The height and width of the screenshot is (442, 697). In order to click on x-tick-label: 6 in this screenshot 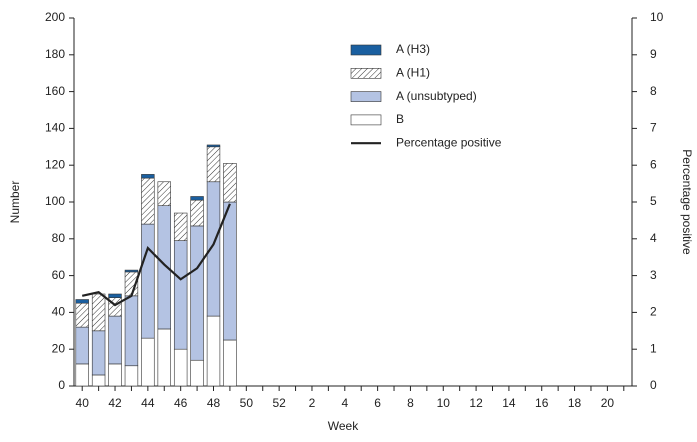, I will do `click(377, 403)`.